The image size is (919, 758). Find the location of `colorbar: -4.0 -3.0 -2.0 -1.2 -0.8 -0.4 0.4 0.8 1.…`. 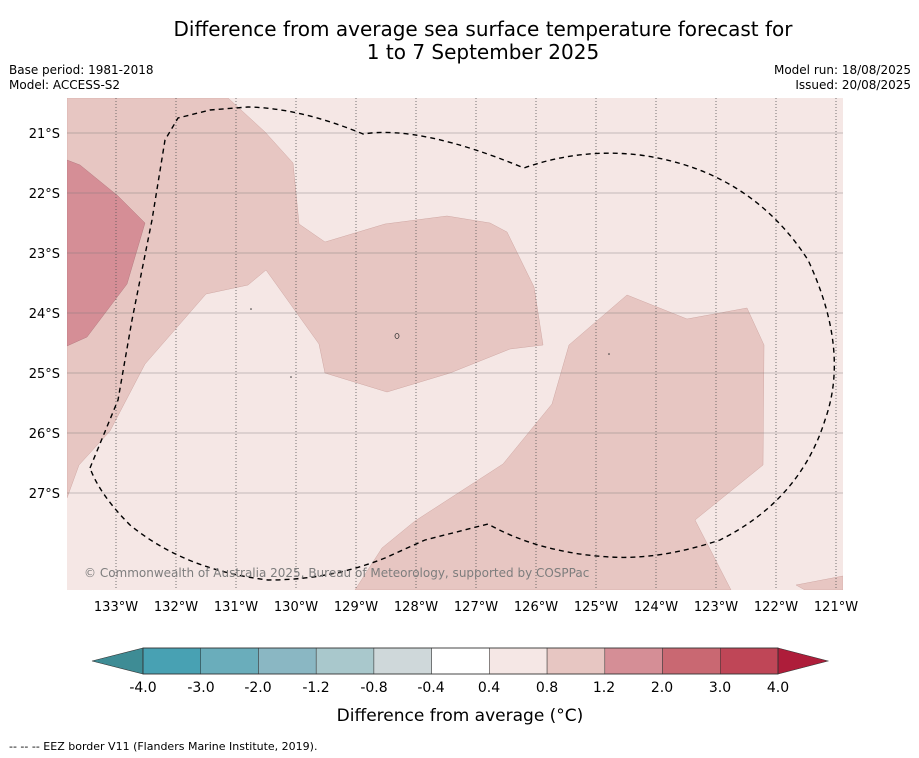

colorbar: -4.0 -3.0 -2.0 -1.2 -0.8 -0.4 0.4 0.8 1.… is located at coordinates (460, 686).